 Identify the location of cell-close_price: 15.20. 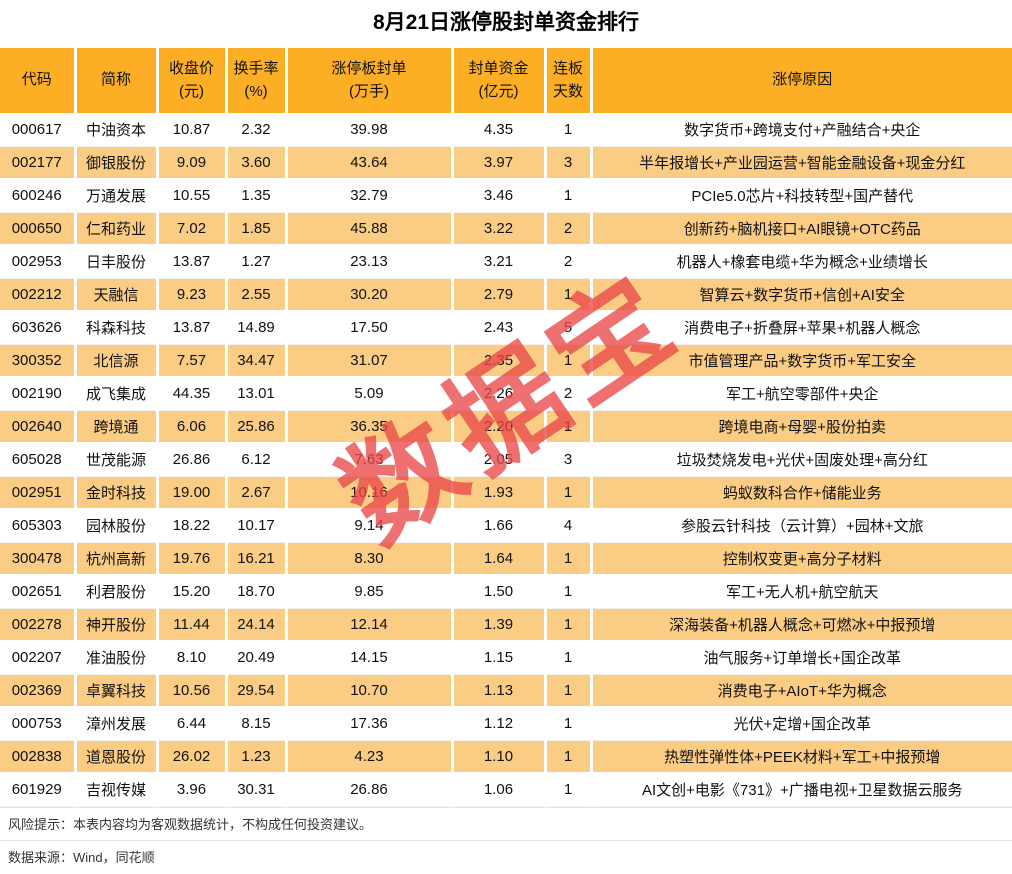
(192, 592).